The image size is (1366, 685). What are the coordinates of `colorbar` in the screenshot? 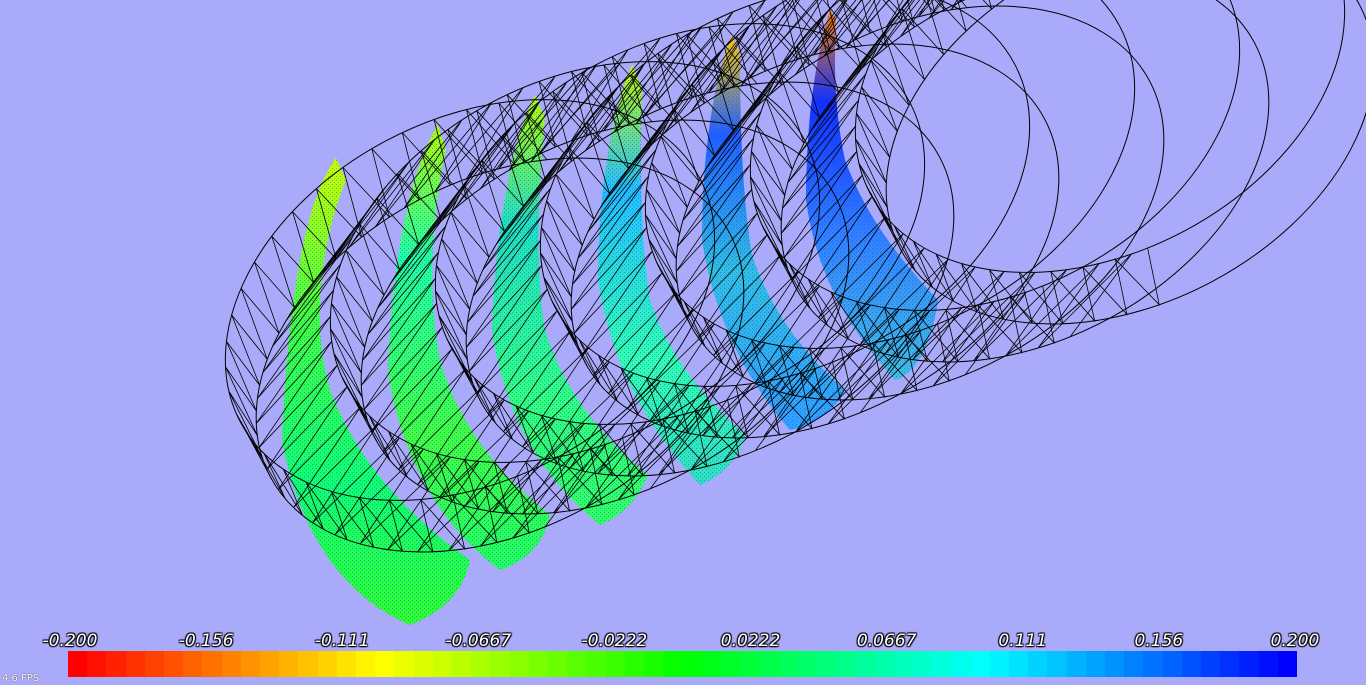 It's located at (682, 664).